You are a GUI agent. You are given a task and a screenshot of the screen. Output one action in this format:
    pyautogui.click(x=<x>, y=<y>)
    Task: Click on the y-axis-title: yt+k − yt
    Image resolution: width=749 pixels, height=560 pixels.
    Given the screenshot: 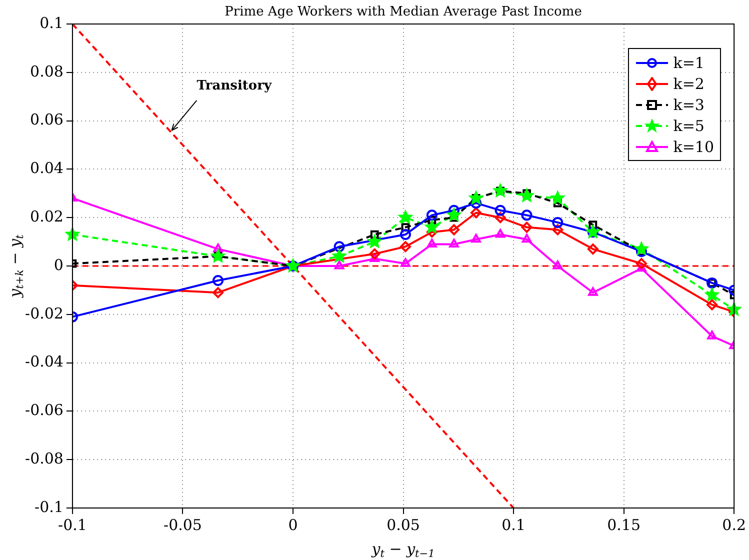 What is the action you would take?
    pyautogui.click(x=16, y=266)
    